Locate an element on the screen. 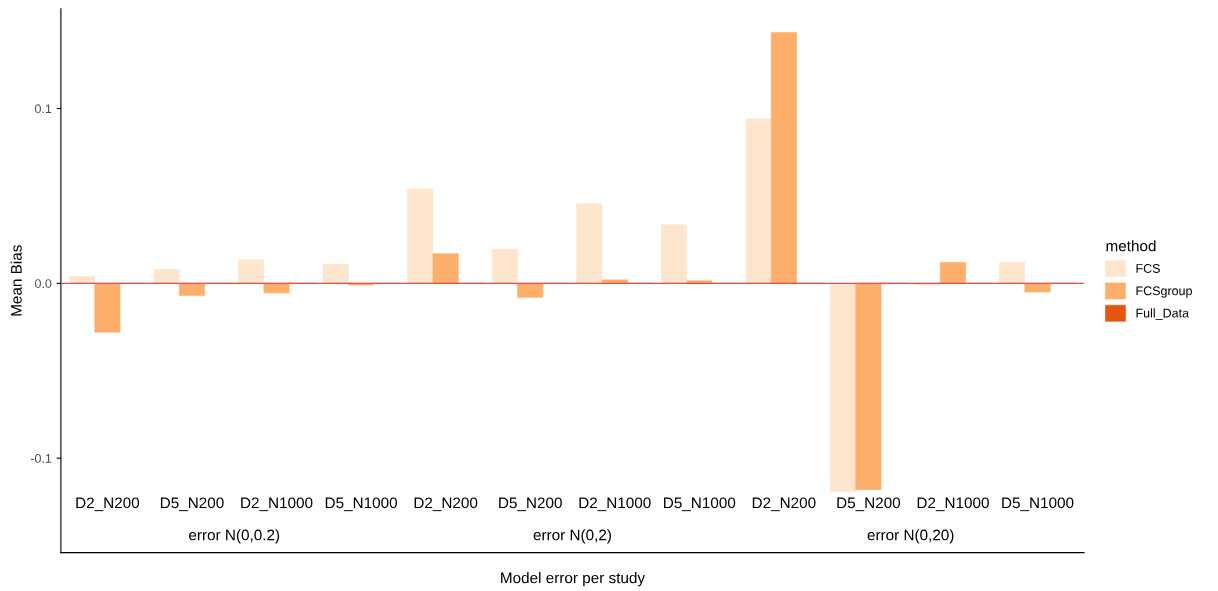 Image resolution: width=1218 pixels, height=591 pixels. legend-title: method is located at coordinates (1131, 246).